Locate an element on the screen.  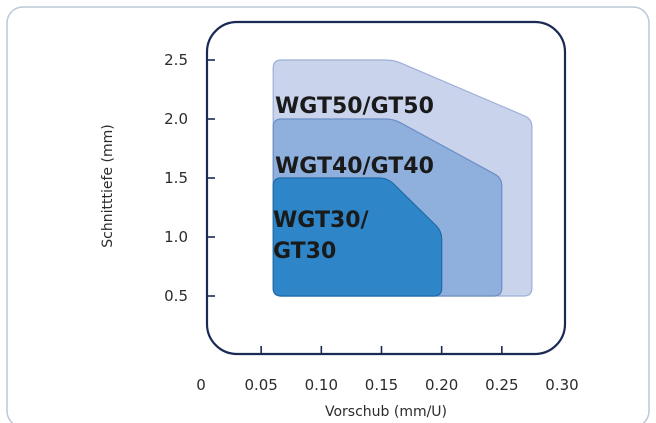
x-axis: 0 0.05 0.10 0.15 0.20 0.25 0.30 is located at coordinates (387, 370).